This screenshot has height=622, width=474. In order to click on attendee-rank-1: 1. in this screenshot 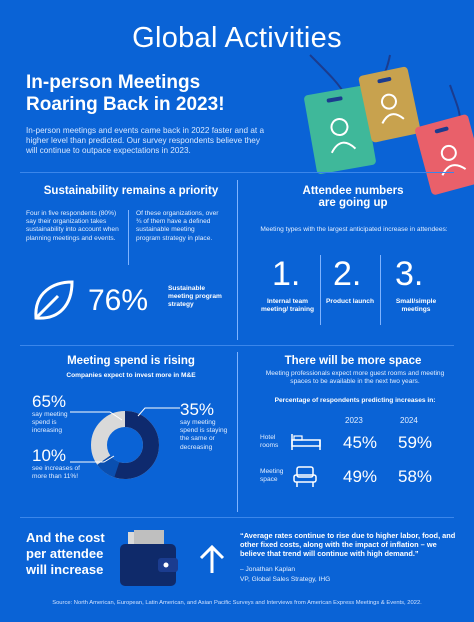, I will do `click(286, 274)`.